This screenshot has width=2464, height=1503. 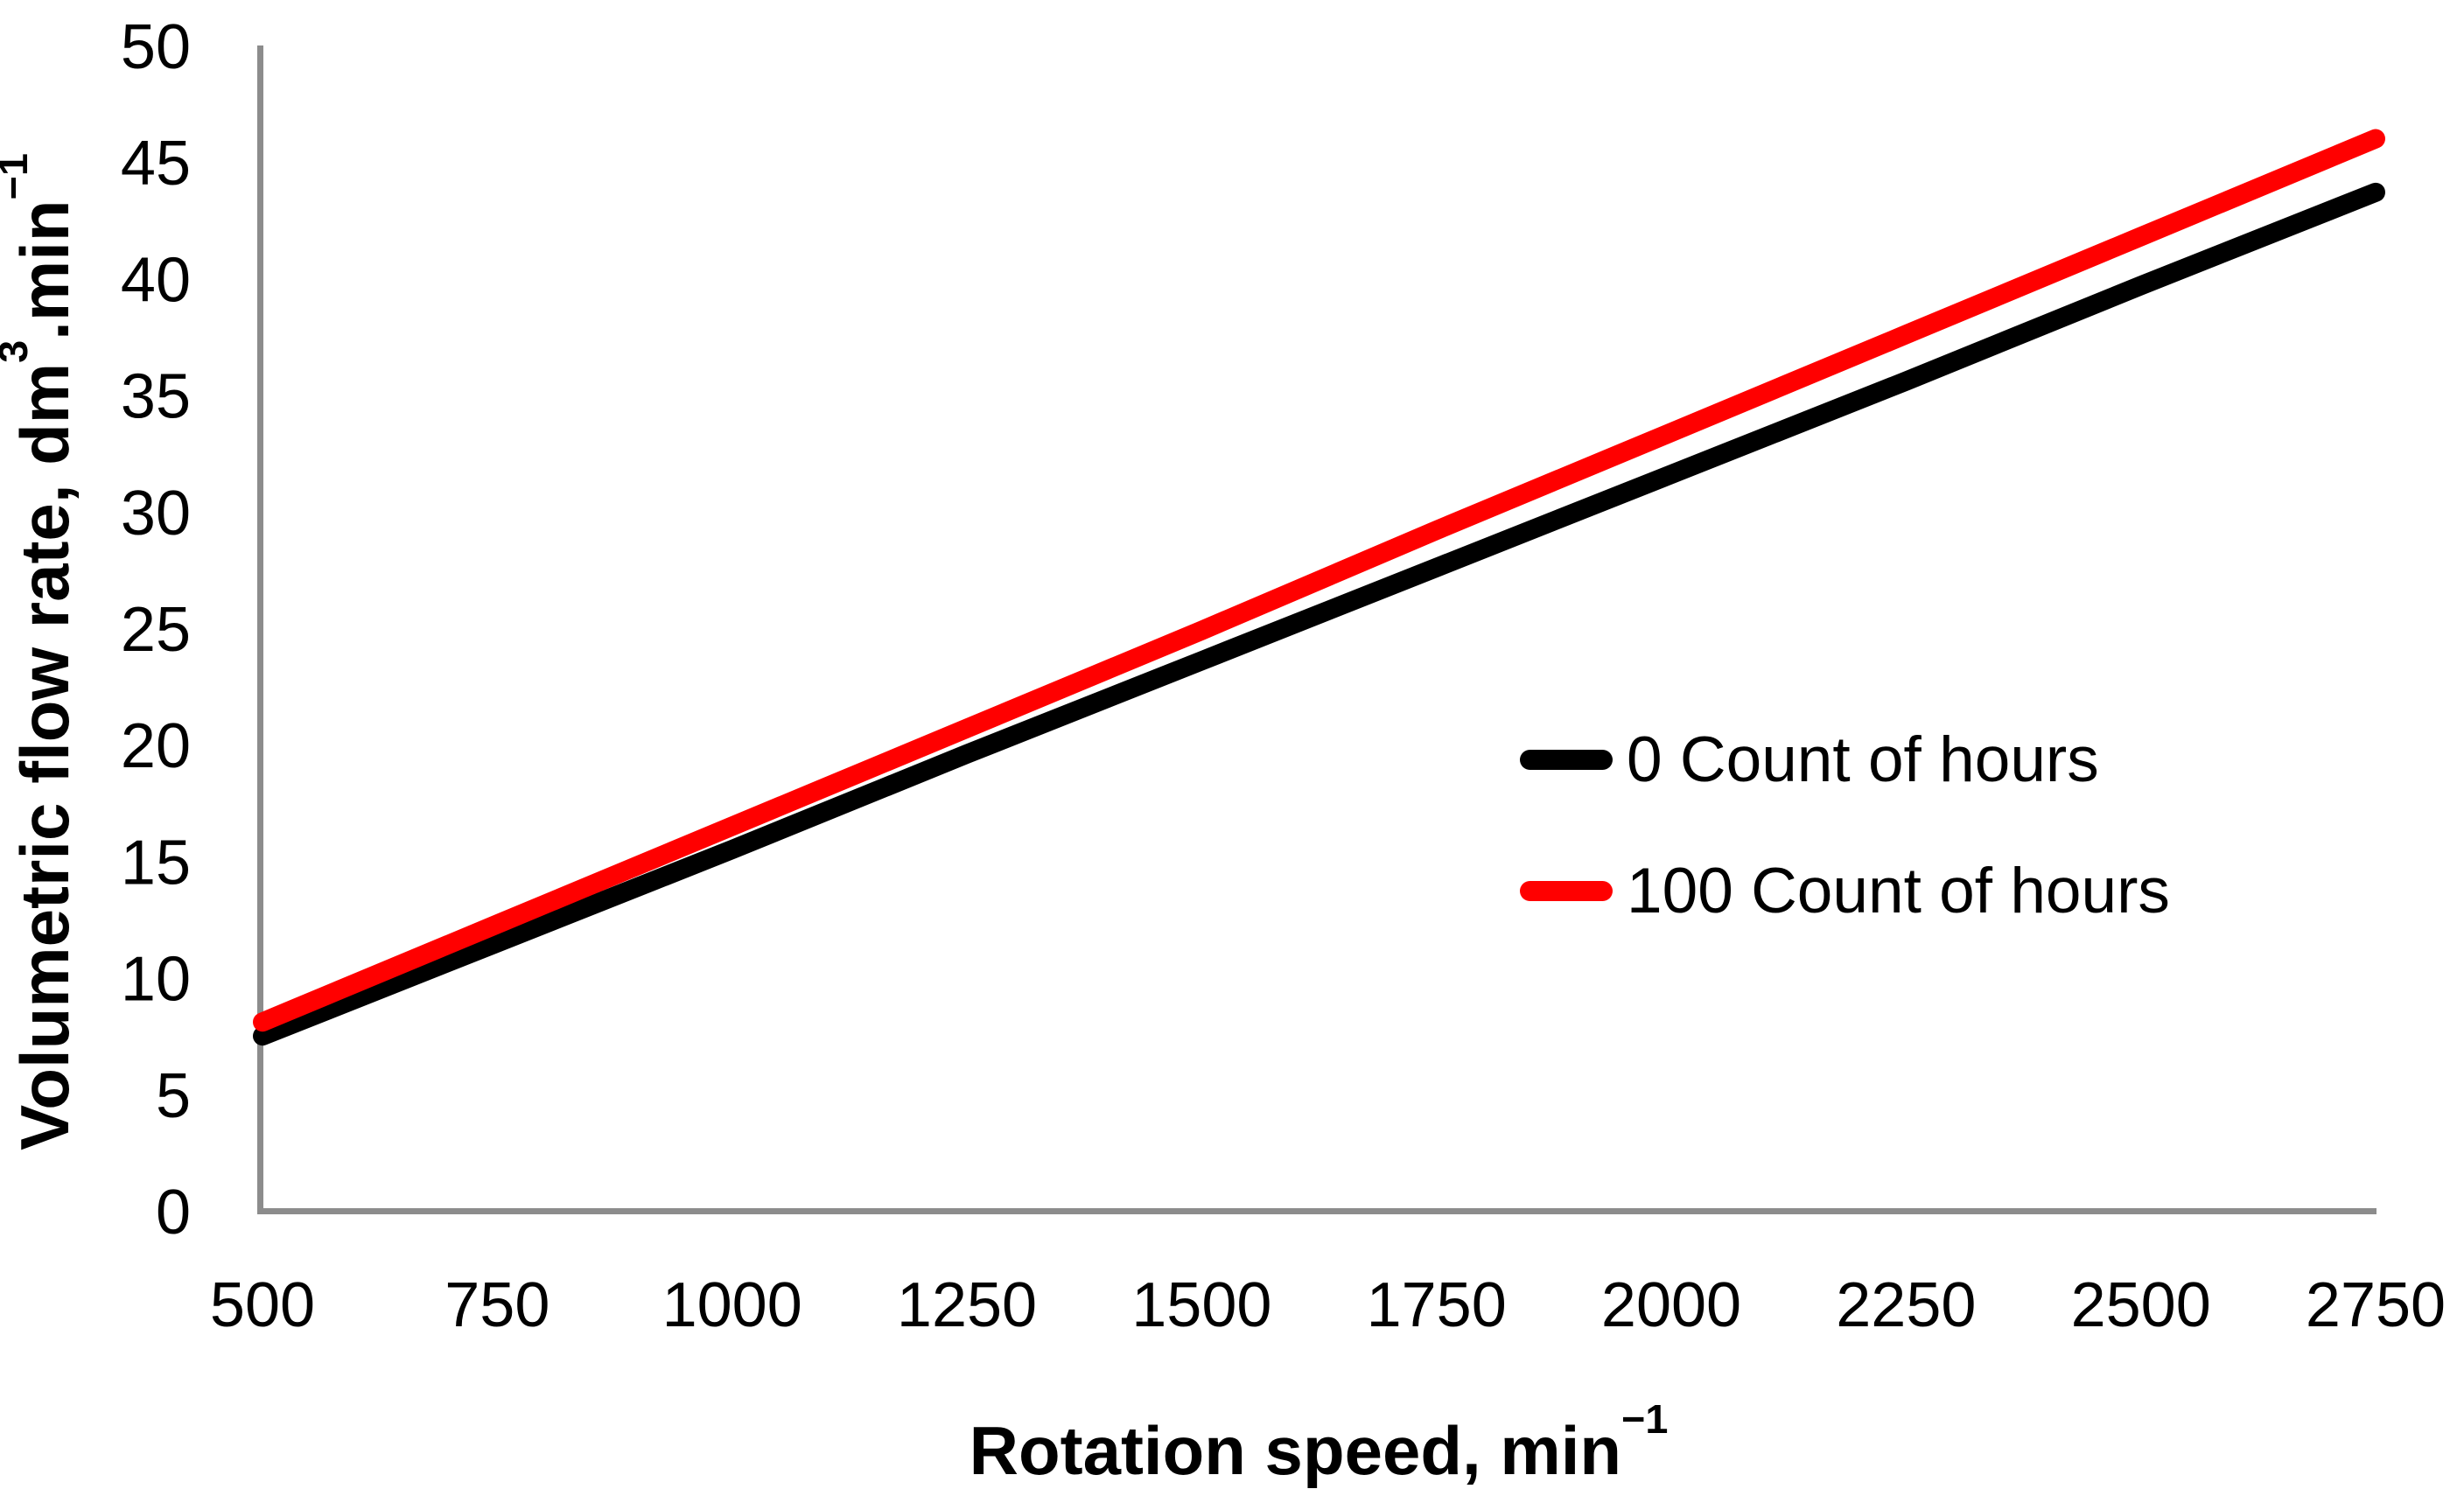 I want to click on x-tick-label: 750, so click(x=497, y=1305).